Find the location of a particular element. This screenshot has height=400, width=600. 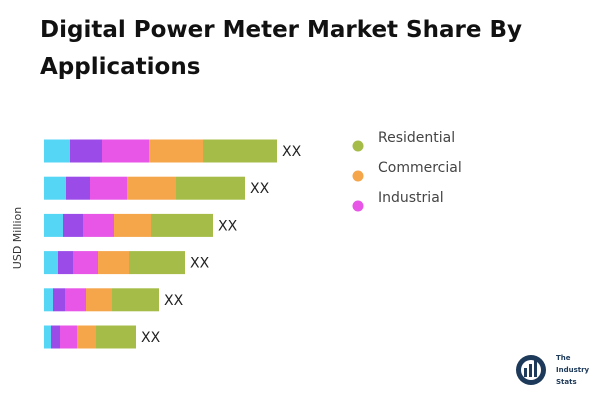

logo-text: The is located at coordinates (563, 358).